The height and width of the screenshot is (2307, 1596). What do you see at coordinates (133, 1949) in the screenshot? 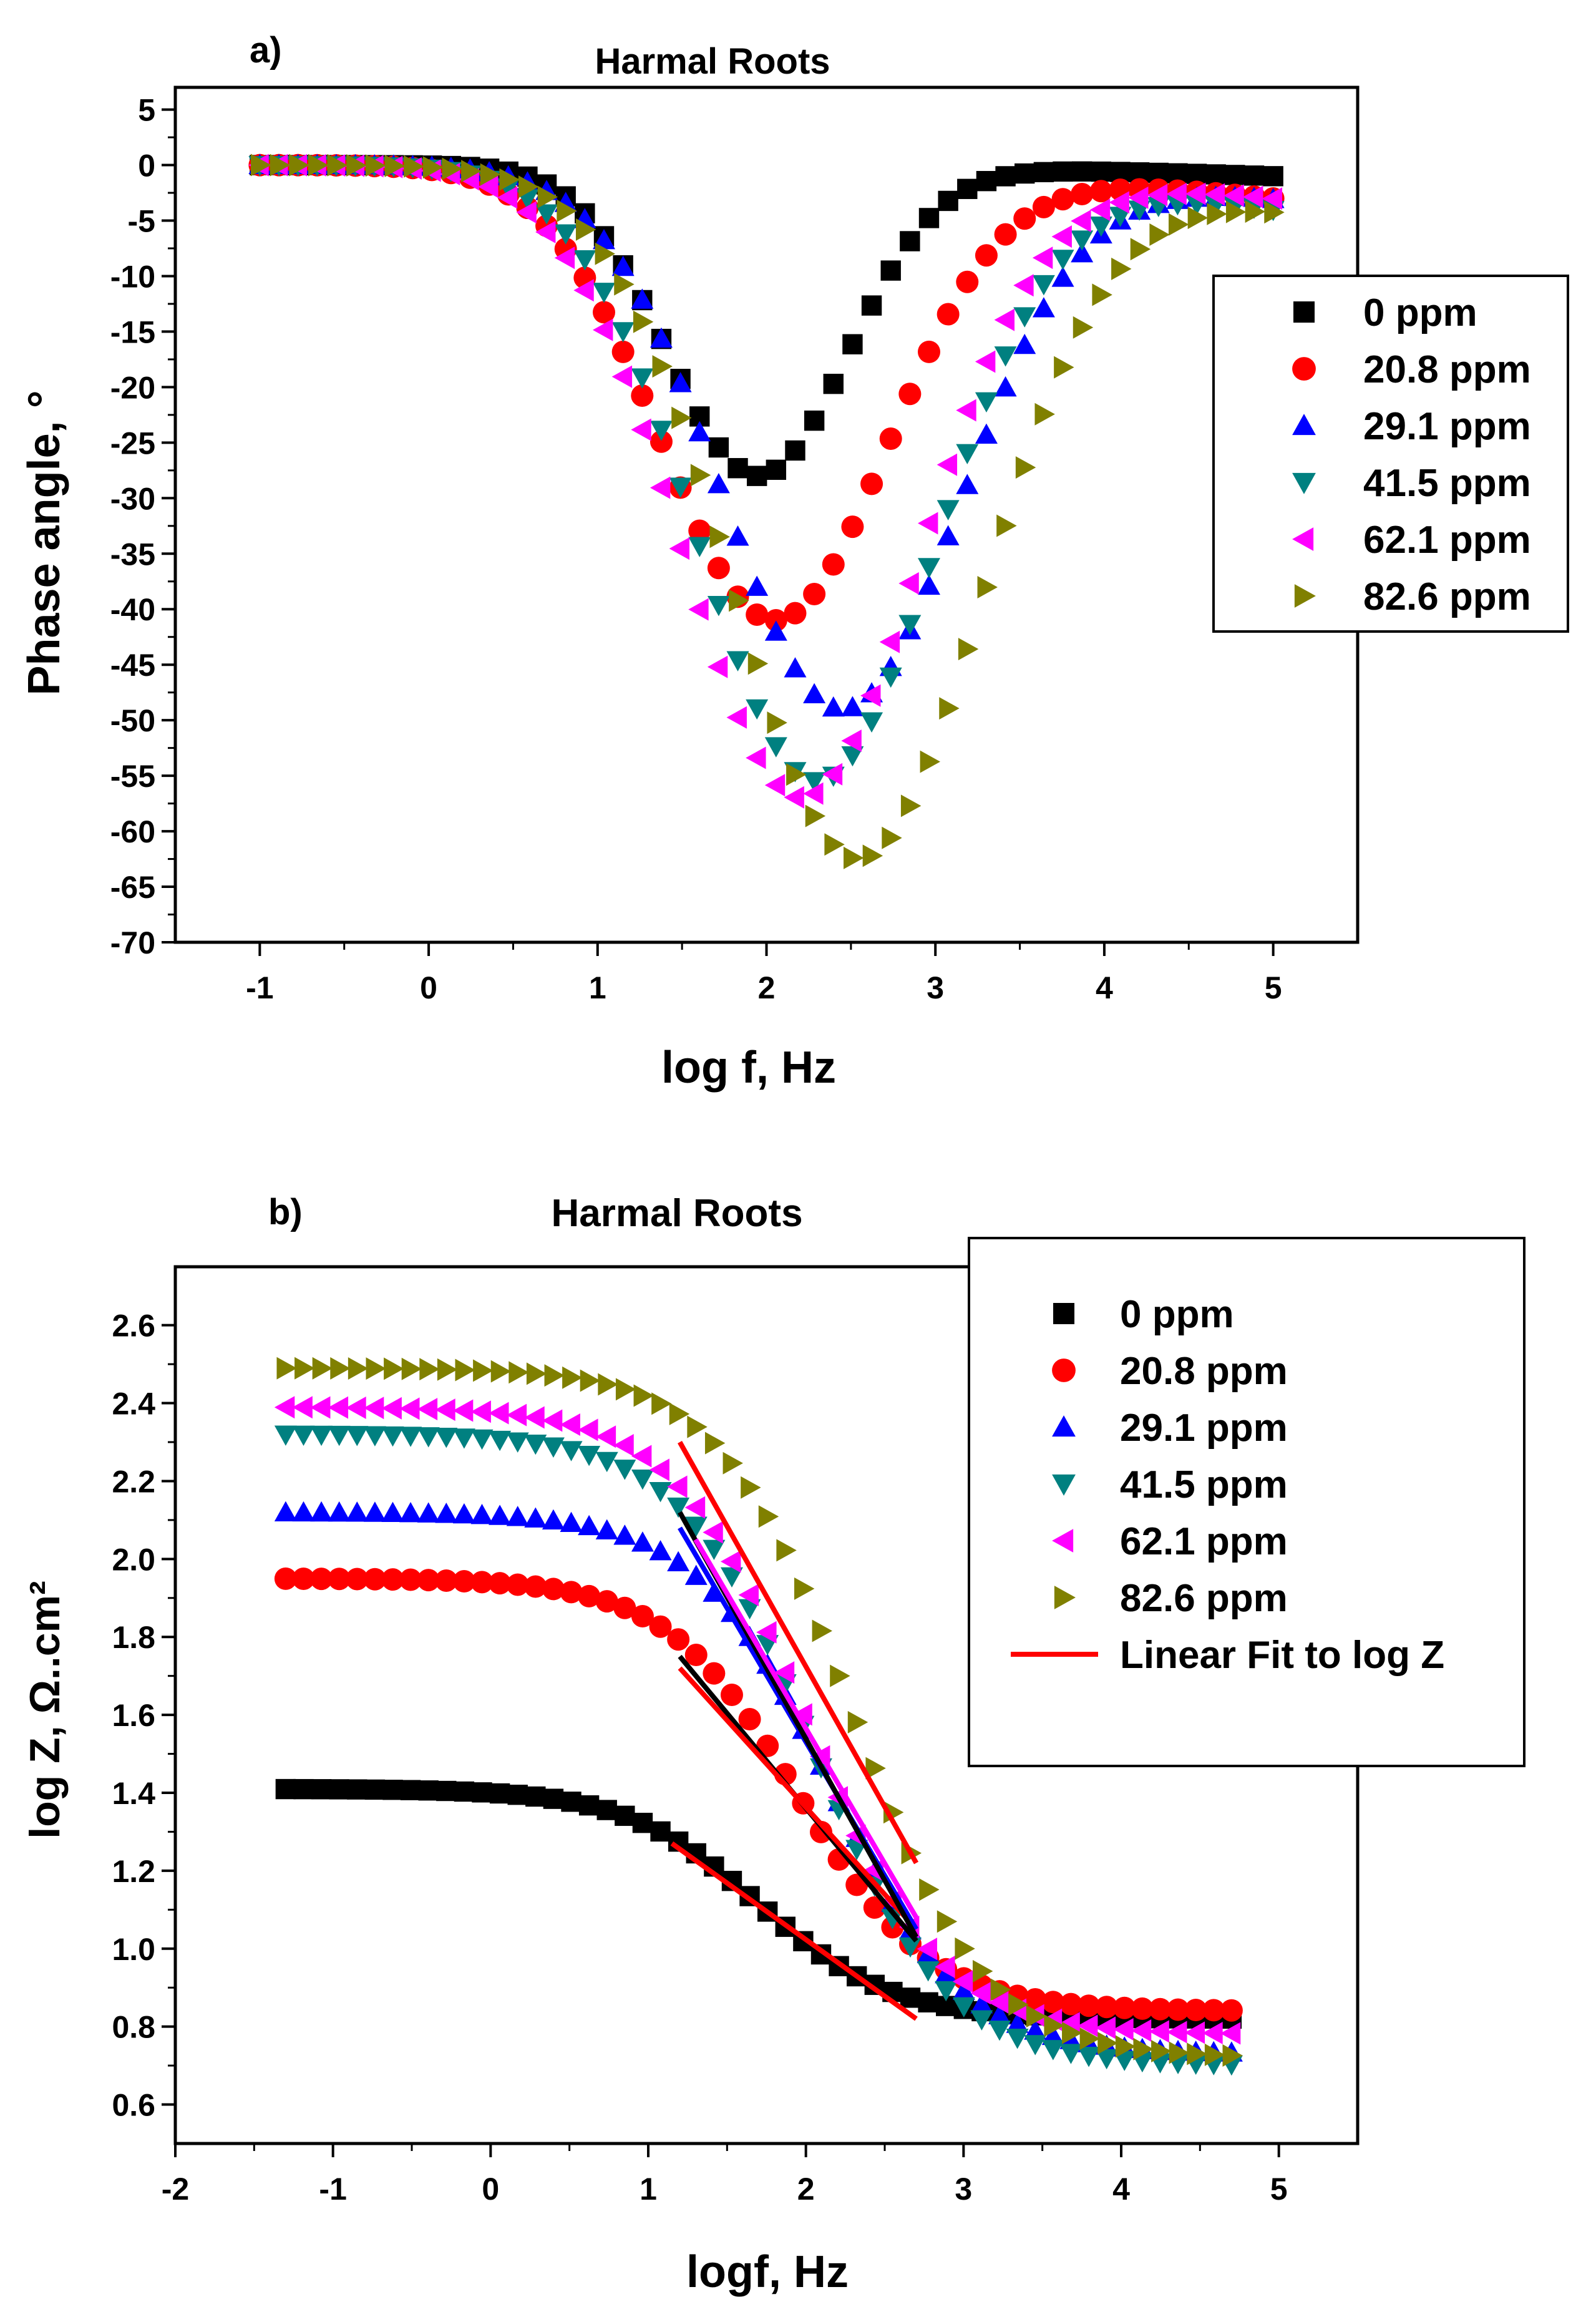
I see `y-tick-label: 1.0` at bounding box center [133, 1949].